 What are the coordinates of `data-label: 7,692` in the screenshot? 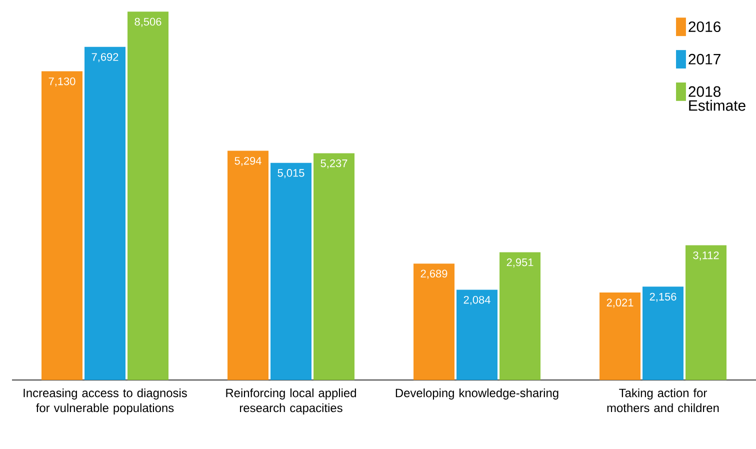 It's located at (105, 57).